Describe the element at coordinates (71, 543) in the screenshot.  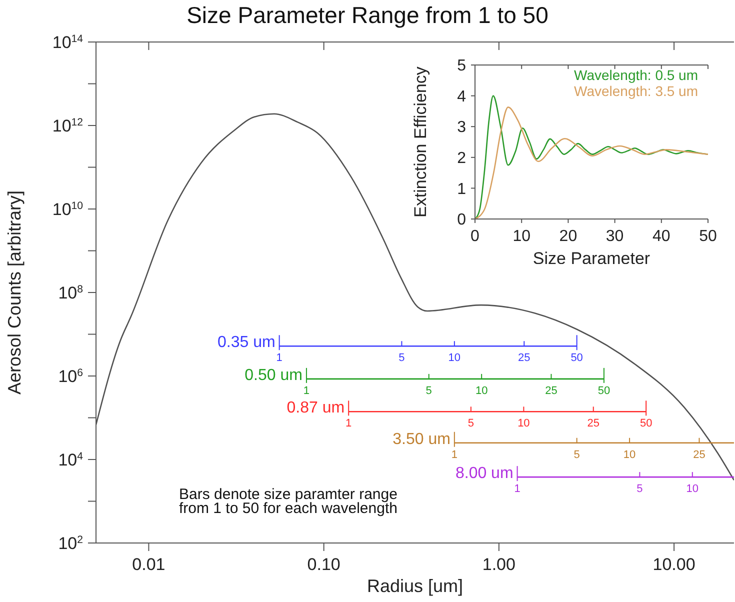
I see `y-tick-label: 10$^{2}$` at that location.